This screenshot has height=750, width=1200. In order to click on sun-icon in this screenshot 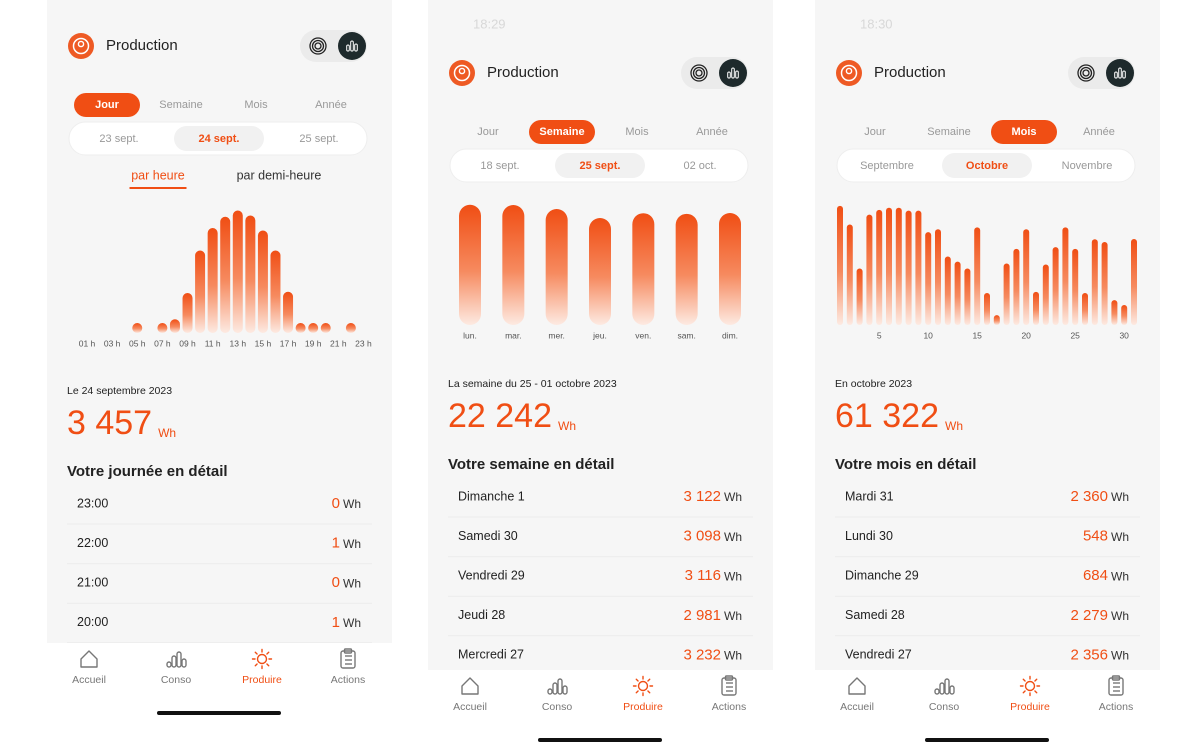, I will do `click(1030, 686)`.